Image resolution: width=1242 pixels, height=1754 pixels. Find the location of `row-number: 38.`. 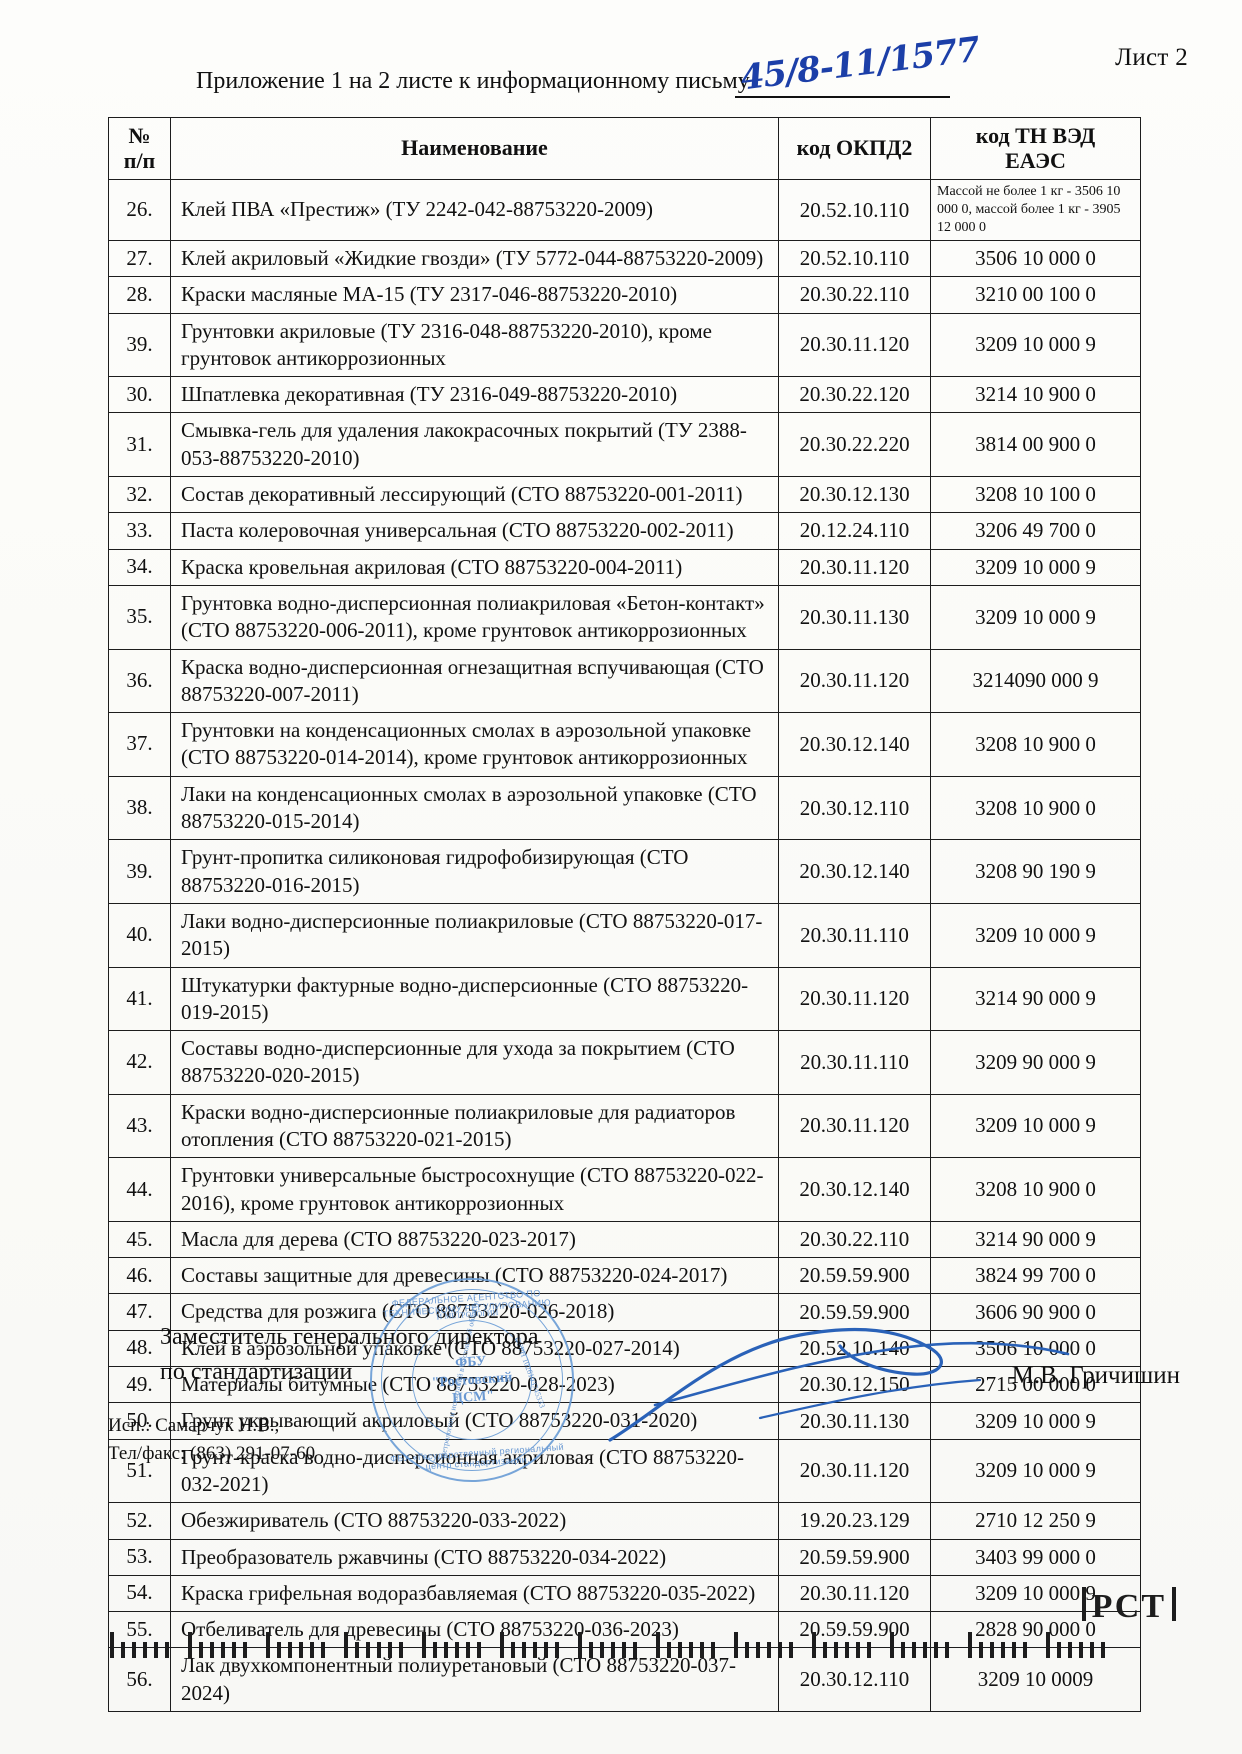

row-number: 38. is located at coordinates (139, 808).